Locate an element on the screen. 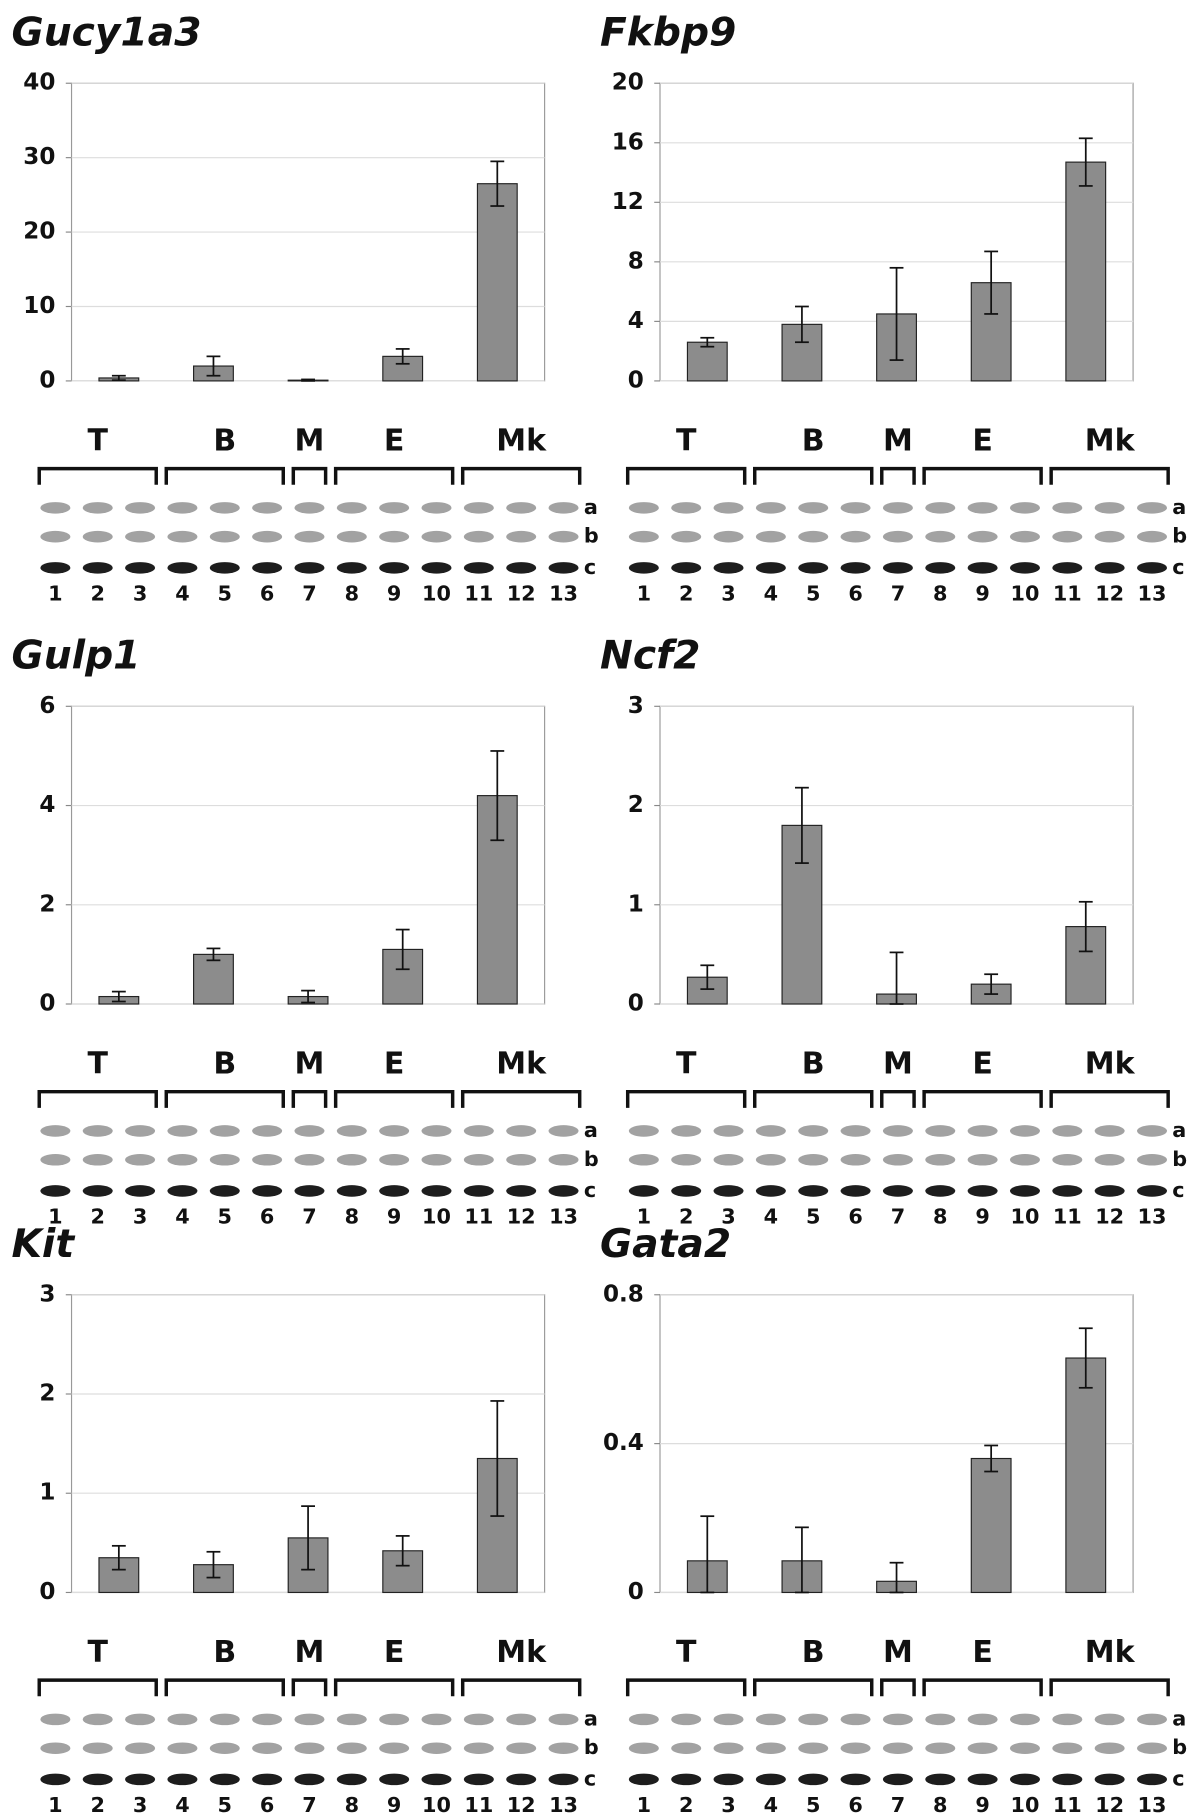 The width and height of the screenshot is (1200, 1813). panel-title: Gucy1a3 is located at coordinates (107, 32).